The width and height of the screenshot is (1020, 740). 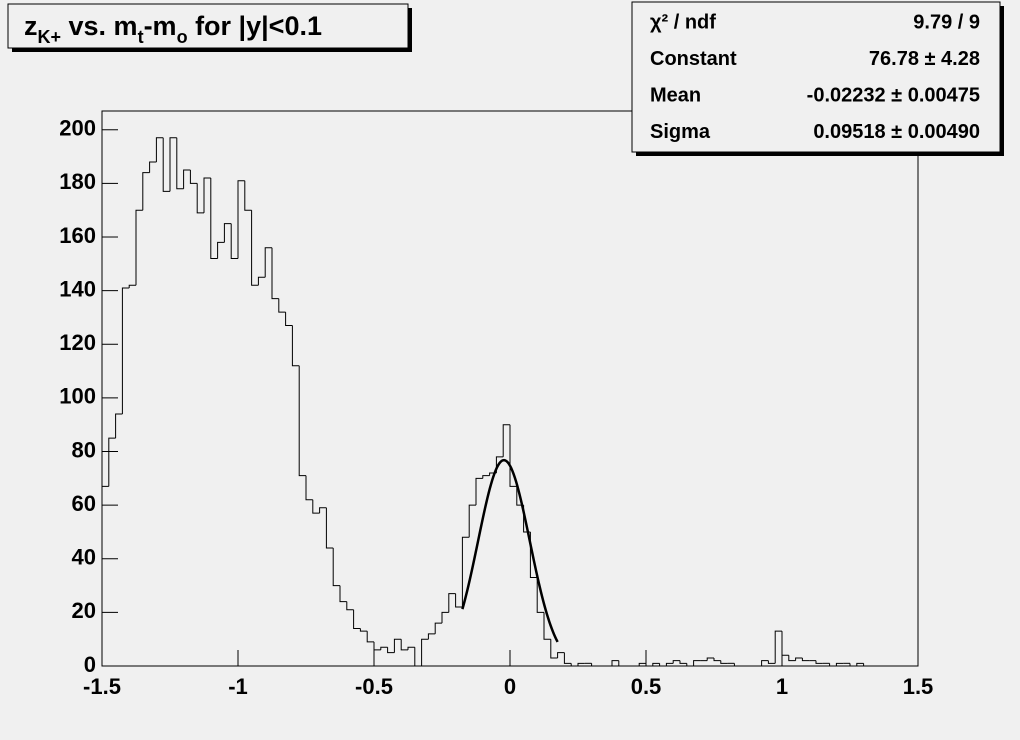 What do you see at coordinates (31, 26) in the screenshot?
I see `title-part: z` at bounding box center [31, 26].